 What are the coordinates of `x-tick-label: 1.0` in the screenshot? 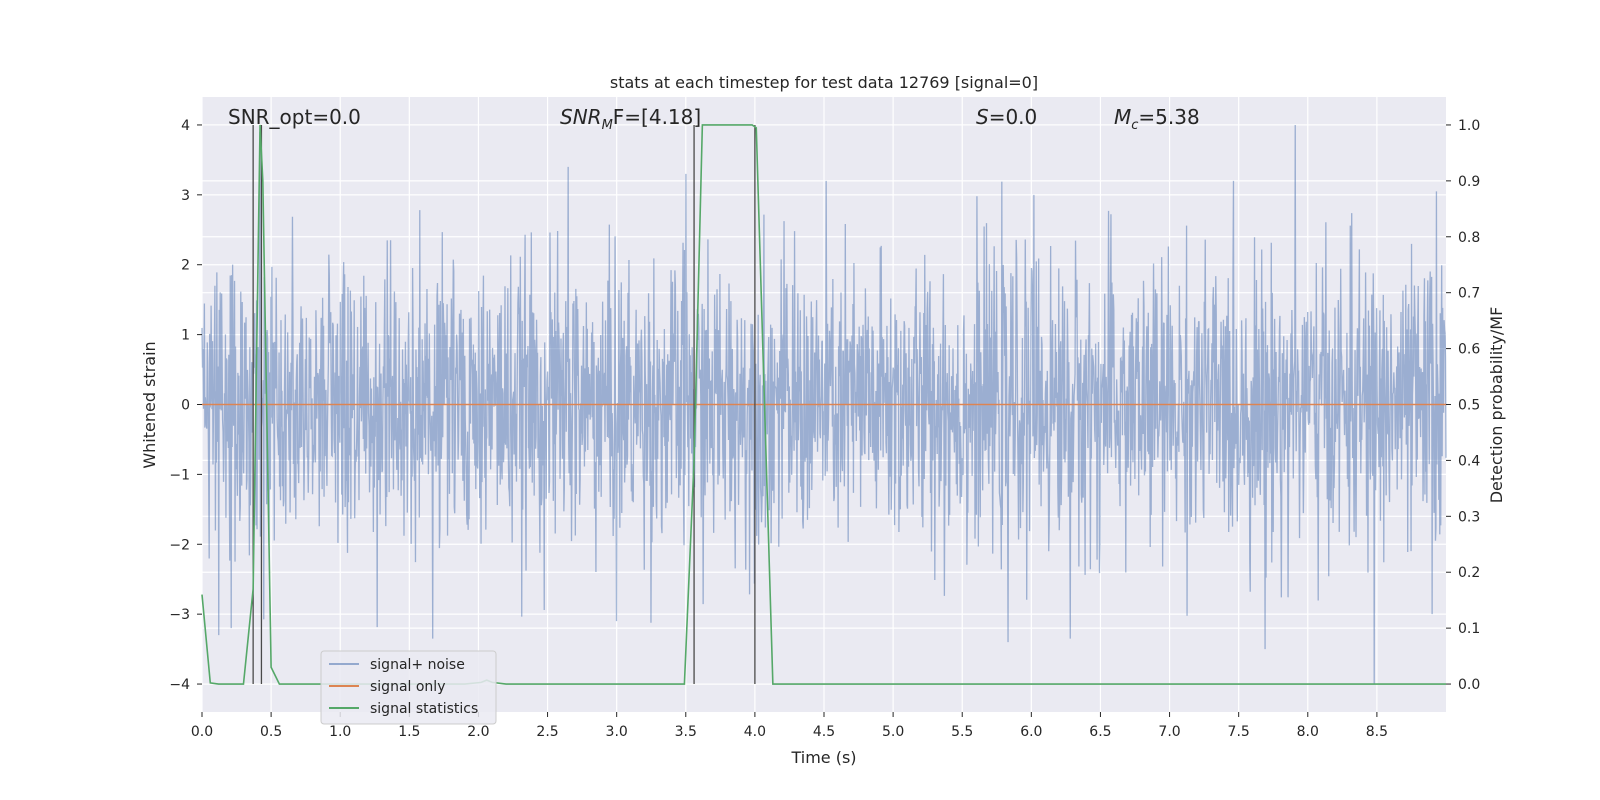 It's located at (340, 732).